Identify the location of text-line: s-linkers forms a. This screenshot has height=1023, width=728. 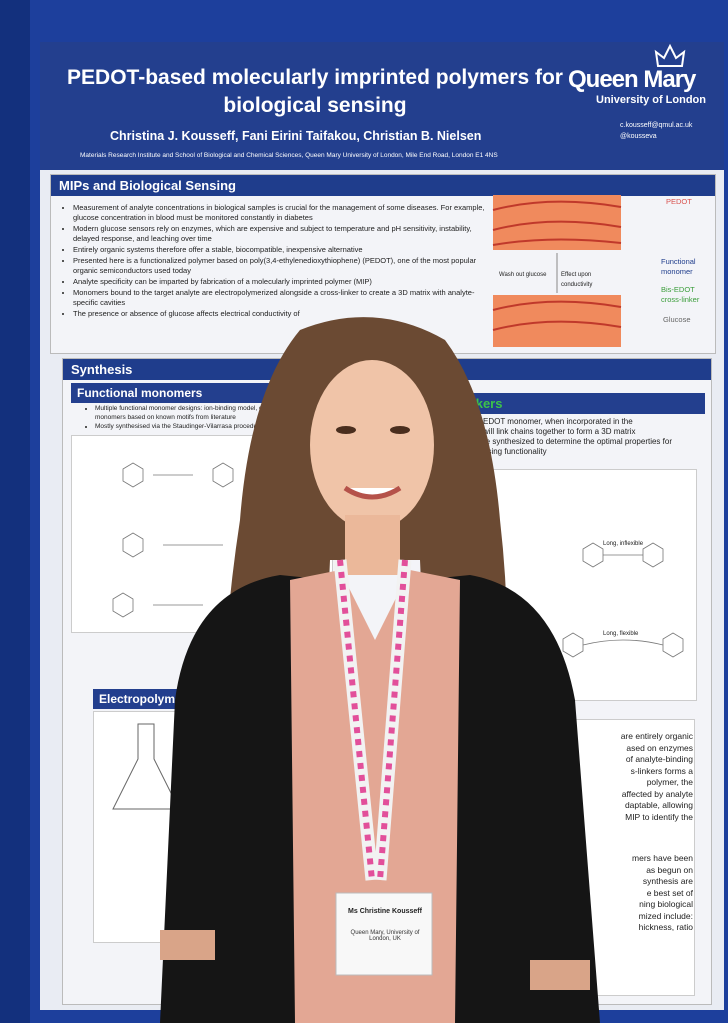
(661, 770).